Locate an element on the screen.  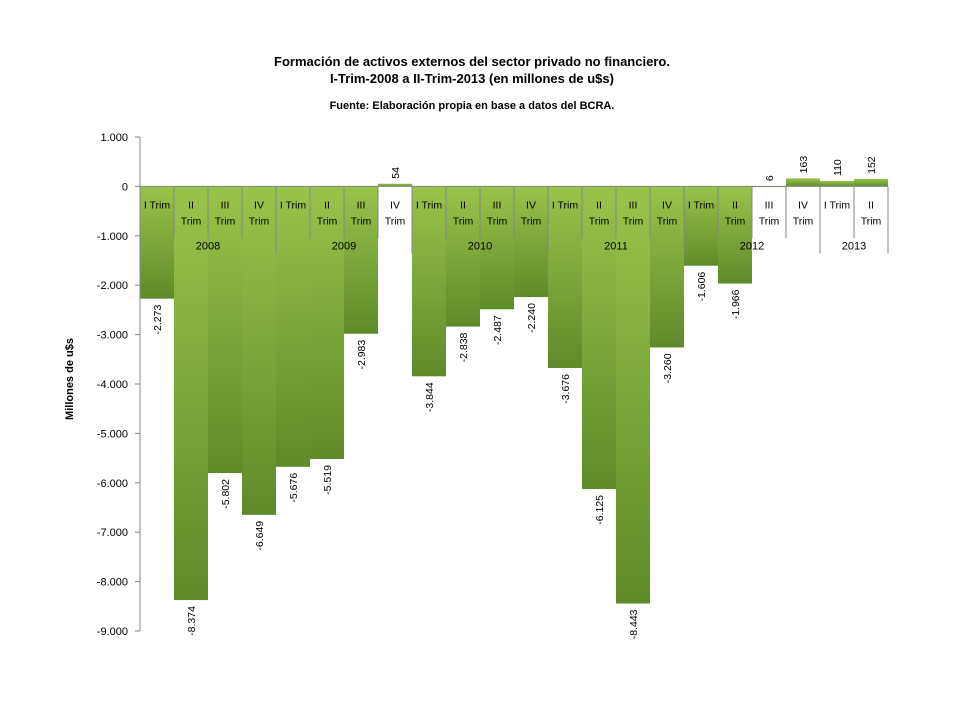
year-label: 2010 is located at coordinates (480, 246).